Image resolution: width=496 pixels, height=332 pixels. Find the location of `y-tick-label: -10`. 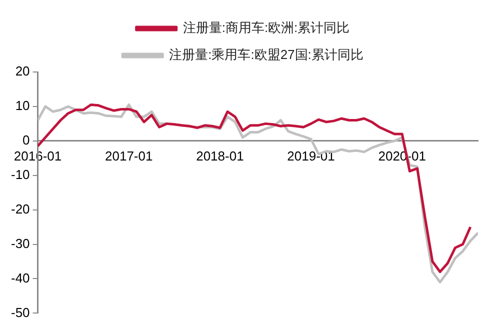

y-tick-label: -10 is located at coordinates (20, 174).